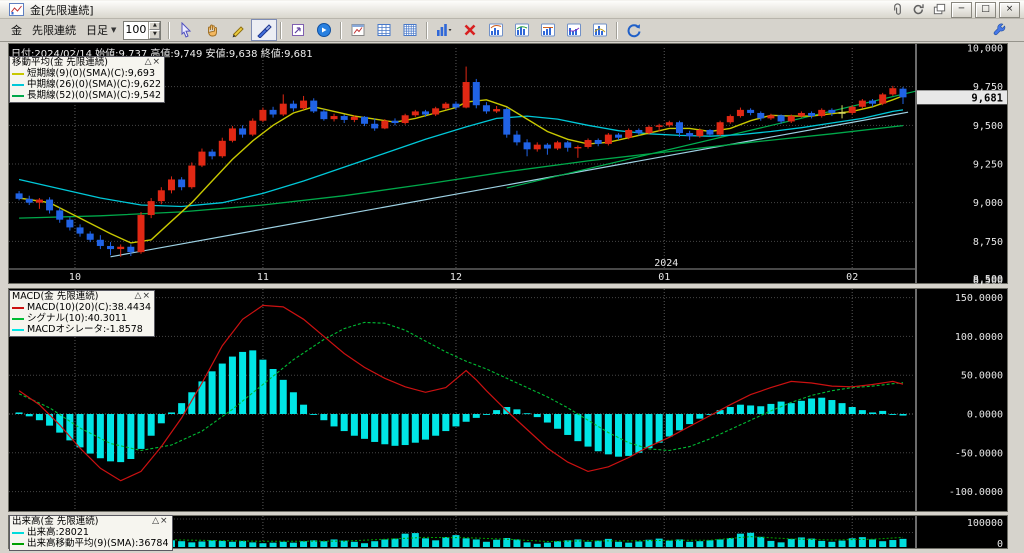  Describe the element at coordinates (136, 29) in the screenshot. I see `bar-count-value: 100` at that location.